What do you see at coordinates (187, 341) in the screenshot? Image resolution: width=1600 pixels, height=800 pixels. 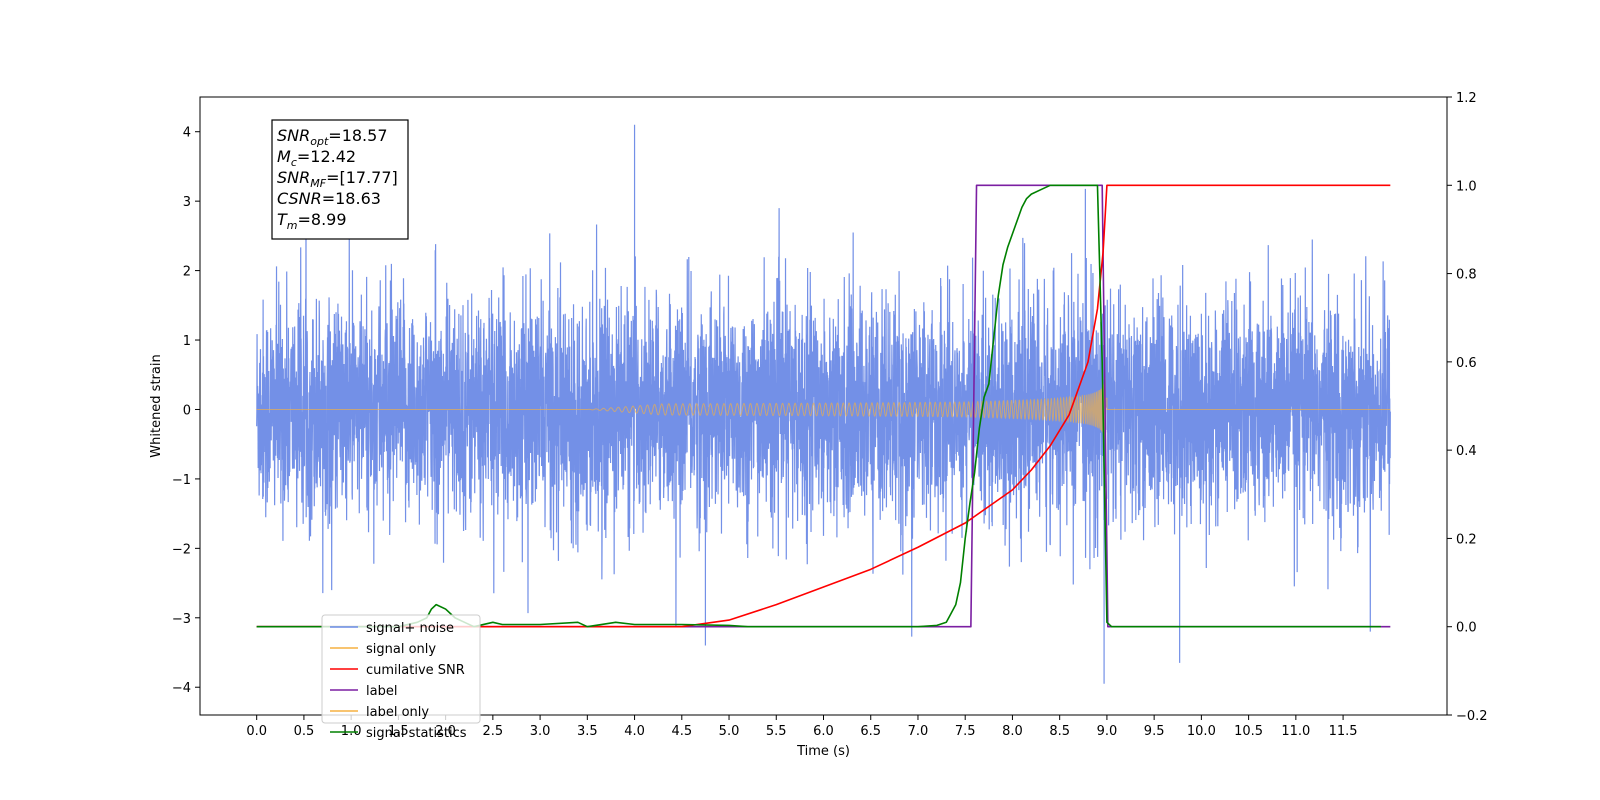 I see `y-left-tick-label: 1` at bounding box center [187, 341].